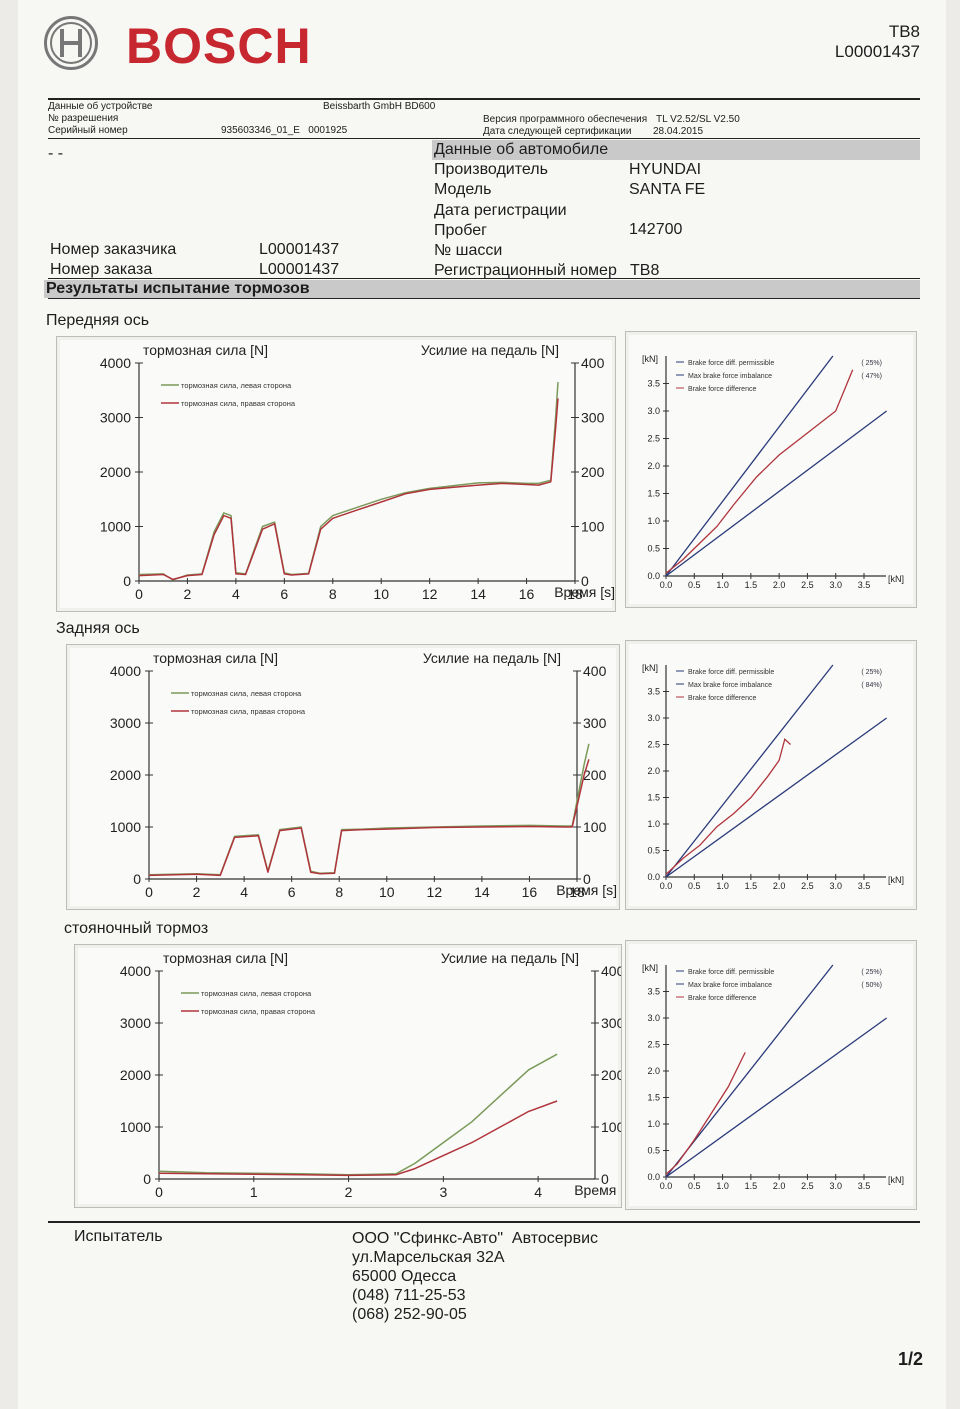  What do you see at coordinates (776, 493) in the screenshot?
I see `imbalance-limit-line` at bounding box center [776, 493].